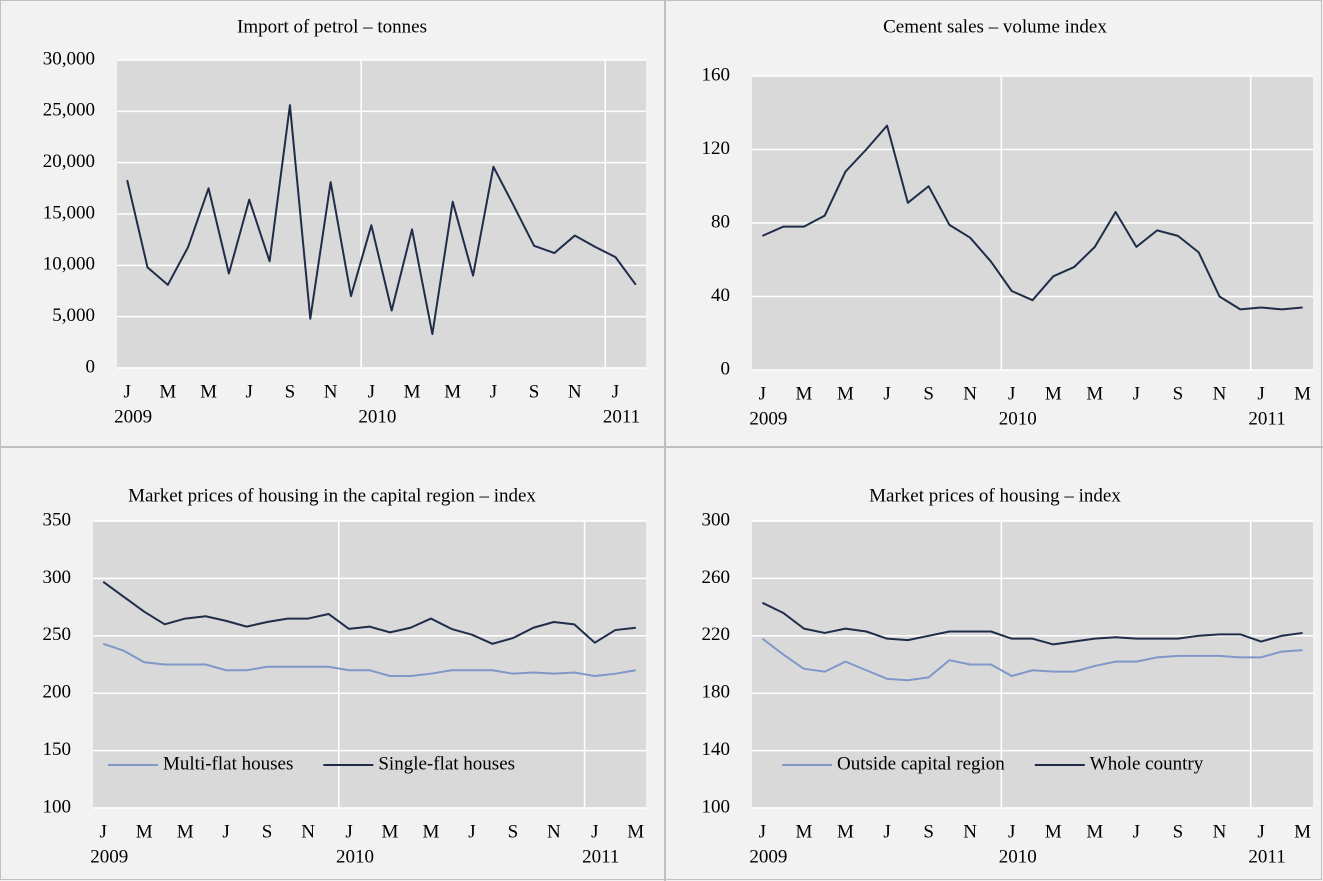 The image size is (1323, 881). Describe the element at coordinates (716, 577) in the screenshot. I see `y-tick-label: 260` at that location.